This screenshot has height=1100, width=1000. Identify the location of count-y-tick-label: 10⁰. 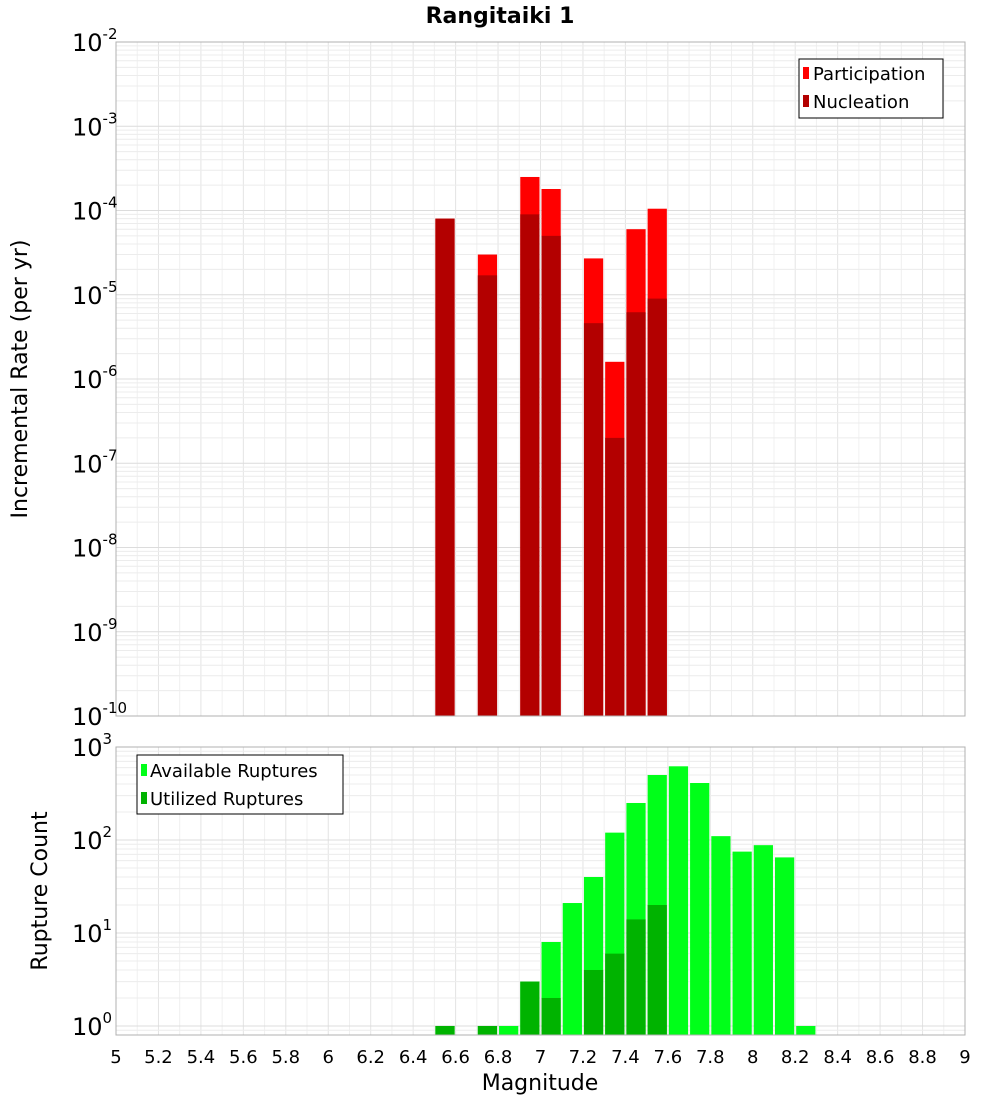
(92, 1025).